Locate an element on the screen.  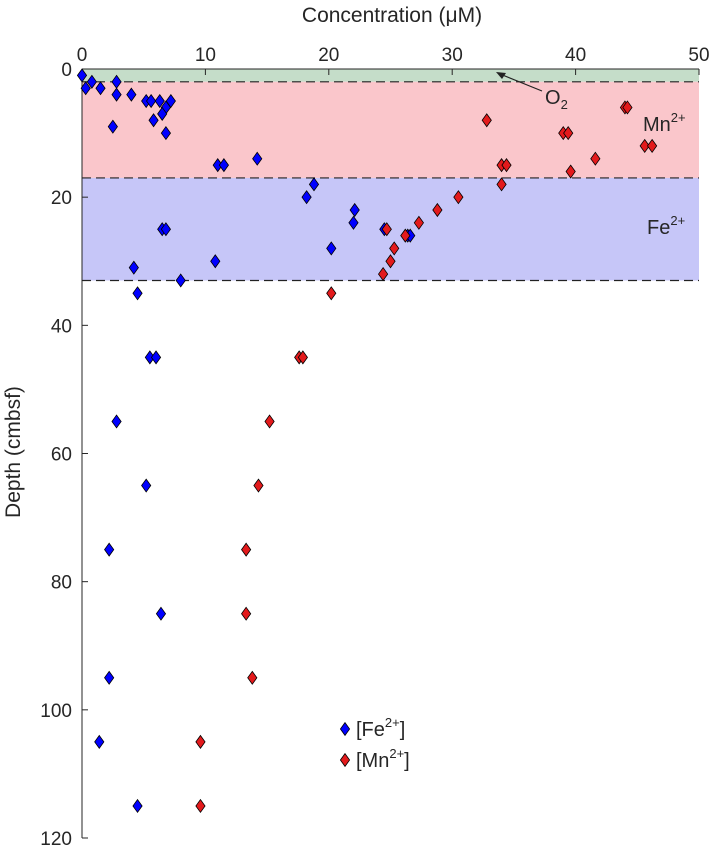
zone-label-fe: Fe2+ is located at coordinates (666, 226).